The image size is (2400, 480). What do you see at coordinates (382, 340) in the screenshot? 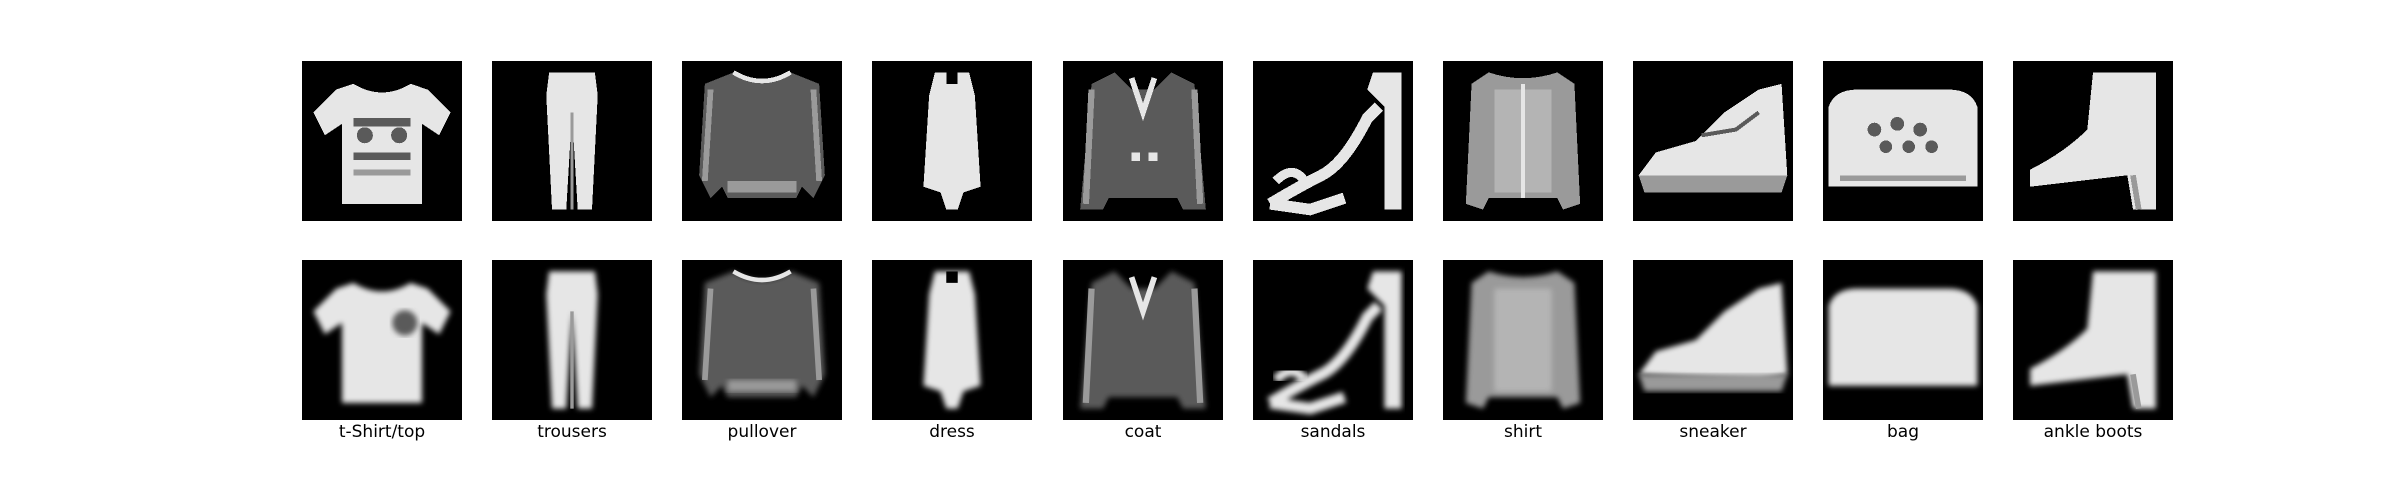
I see `reconstructed-t-shirt-icon` at bounding box center [382, 340].